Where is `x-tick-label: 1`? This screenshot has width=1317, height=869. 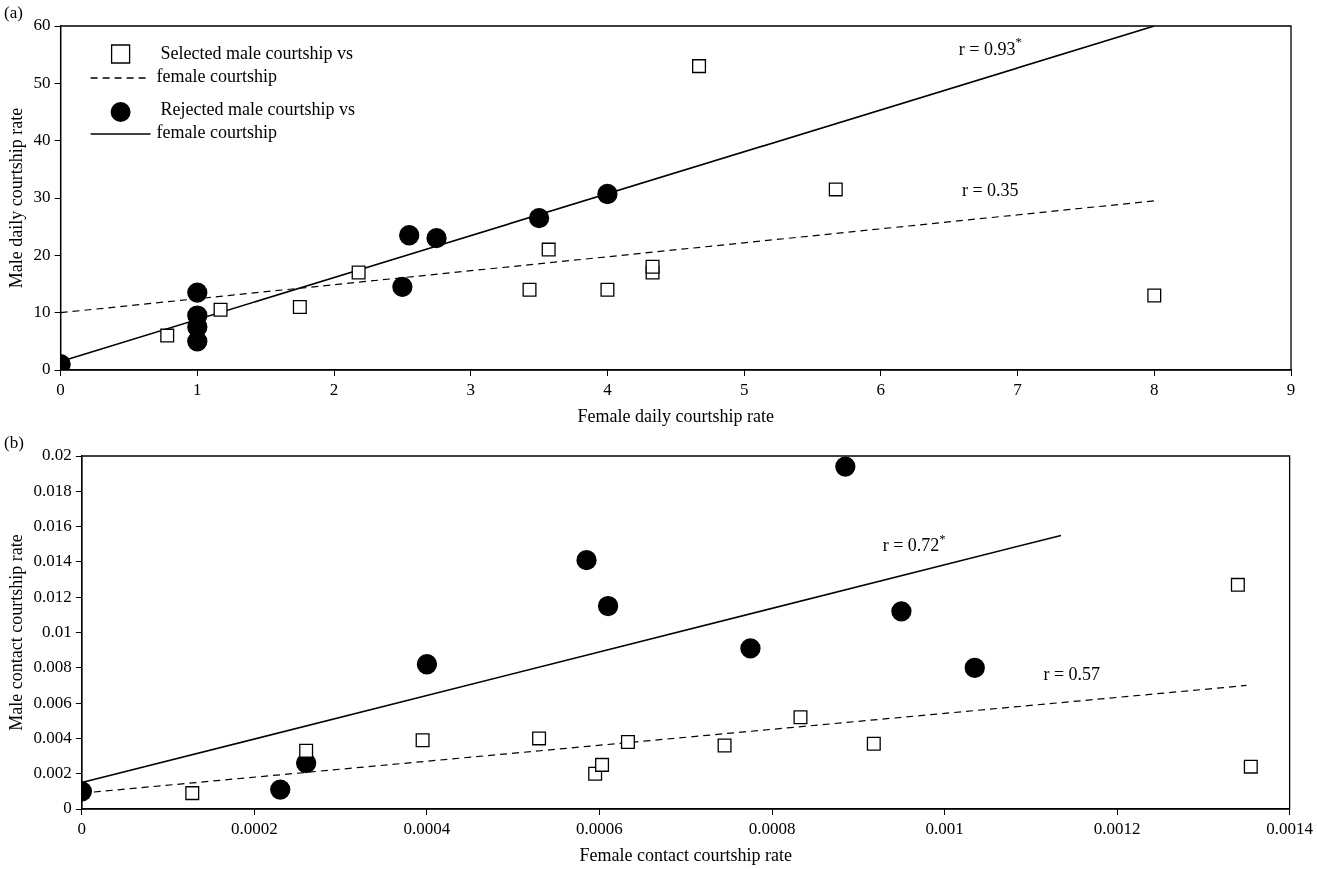
x-tick-label: 1 is located at coordinates (197, 389).